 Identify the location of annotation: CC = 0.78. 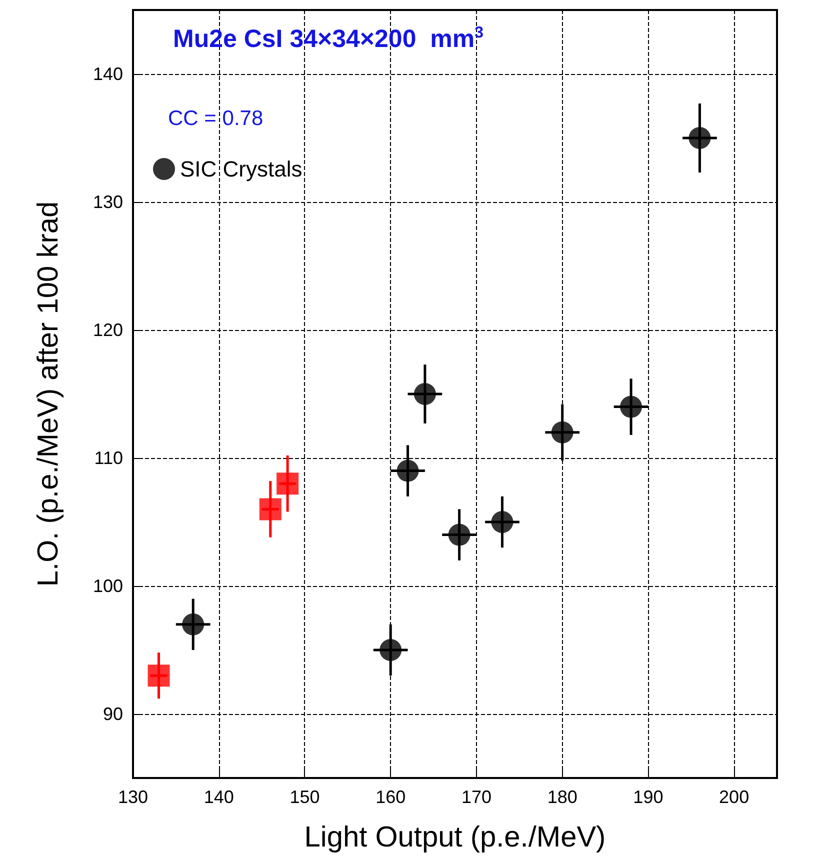
(216, 118).